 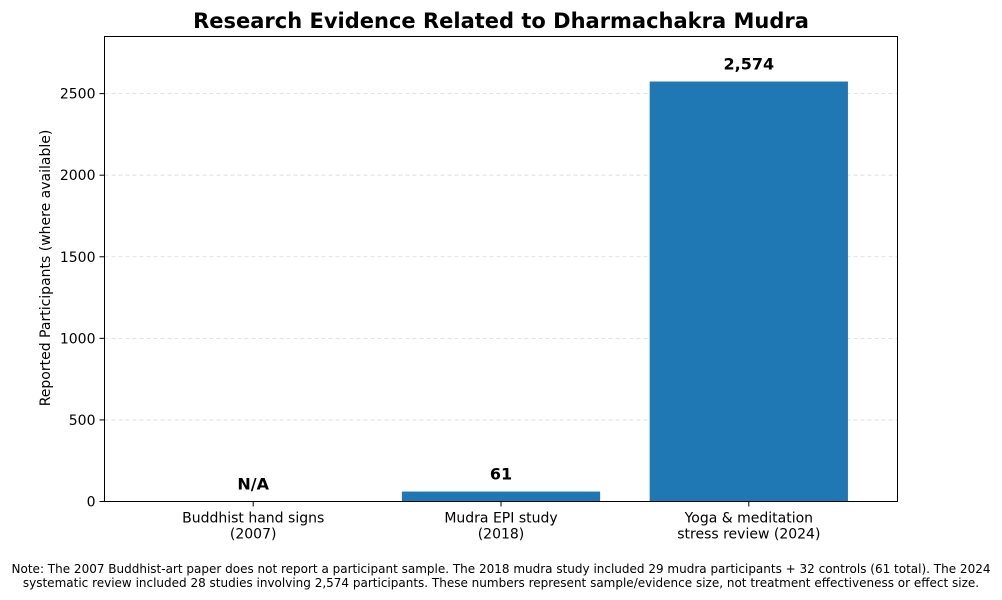 What do you see at coordinates (78, 95) in the screenshot?
I see `y-tick-label: 2500` at bounding box center [78, 95].